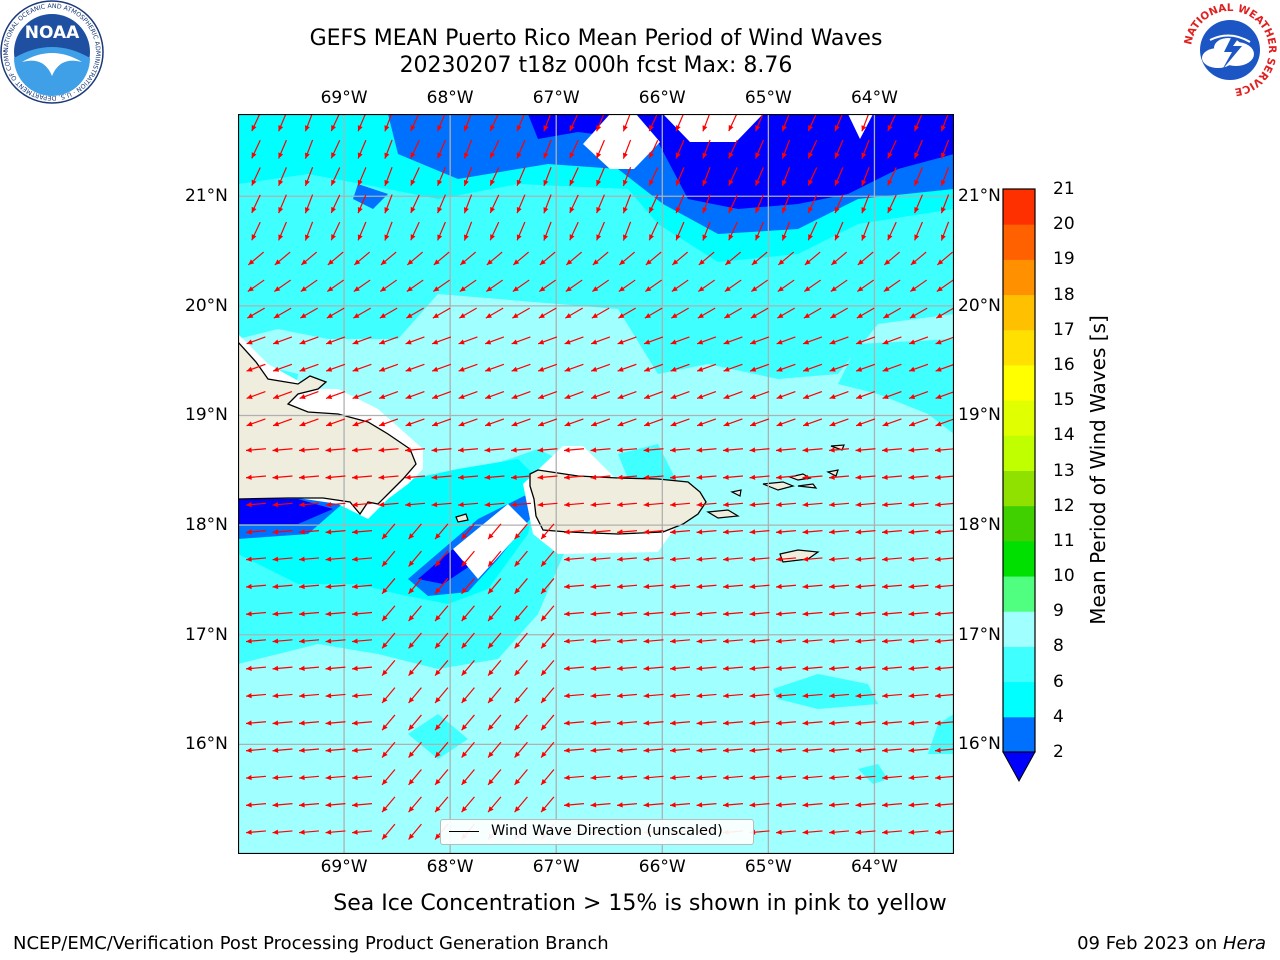 The width and height of the screenshot is (1280, 960). I want to click on colorbar-tick: 6, so click(1058, 681).